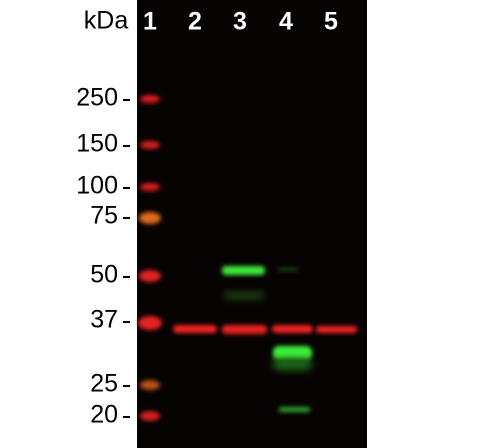 This screenshot has height=448, width=497. I want to click on ladder, so click(150, 258).